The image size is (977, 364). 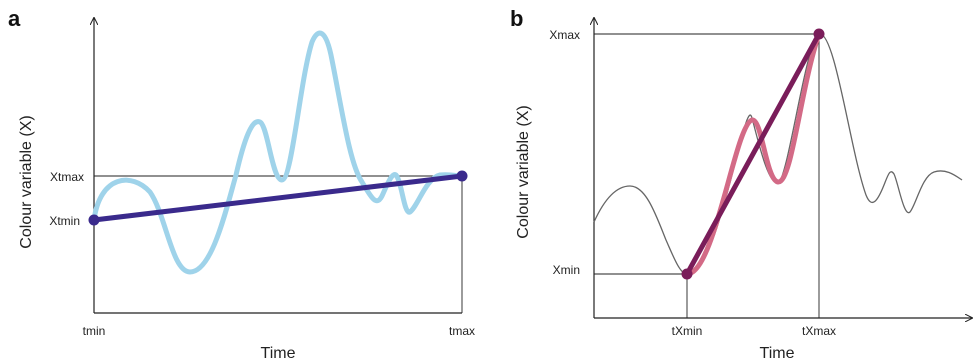 I want to click on panel-a-xtmax-label: Xtmax, so click(x=67, y=177).